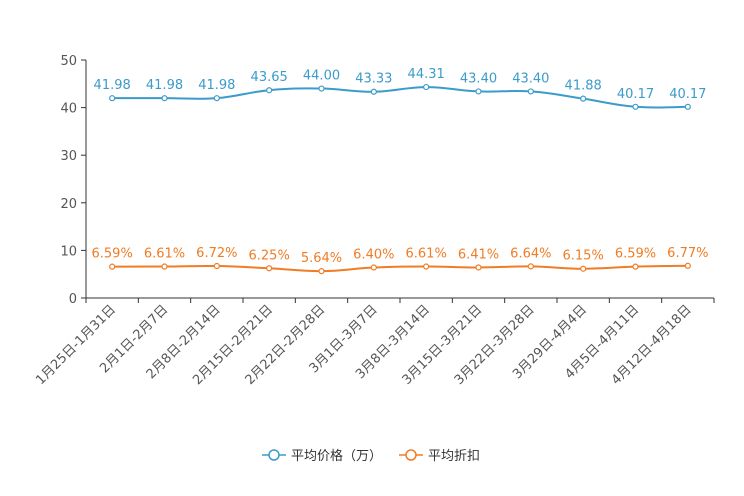 The image size is (744, 496). I want to click on legend-item-discount: 平均折扣, so click(439, 456).